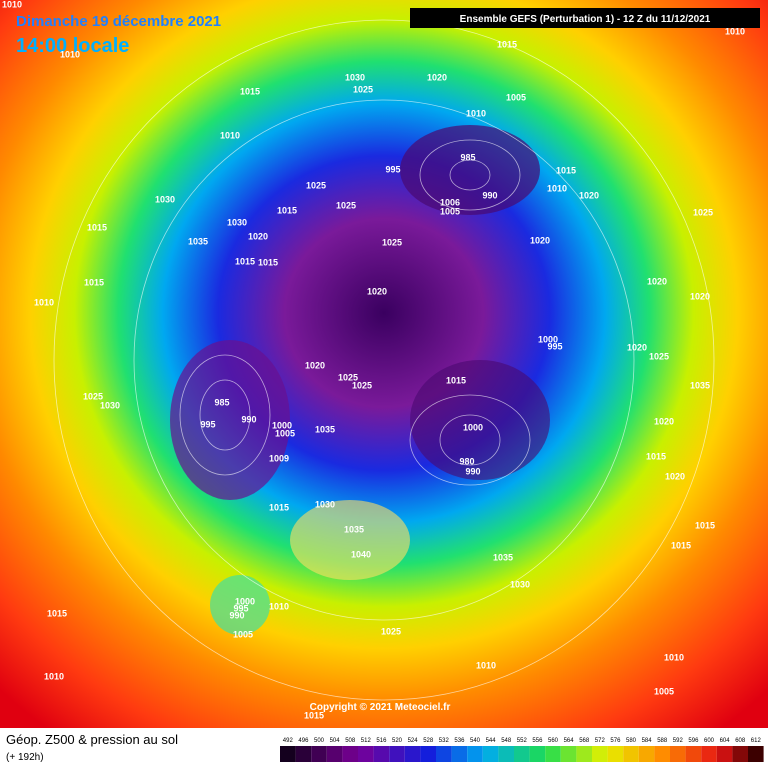 The image size is (768, 773). What do you see at coordinates (444, 741) in the screenshot?
I see `scale-label: 532` at bounding box center [444, 741].